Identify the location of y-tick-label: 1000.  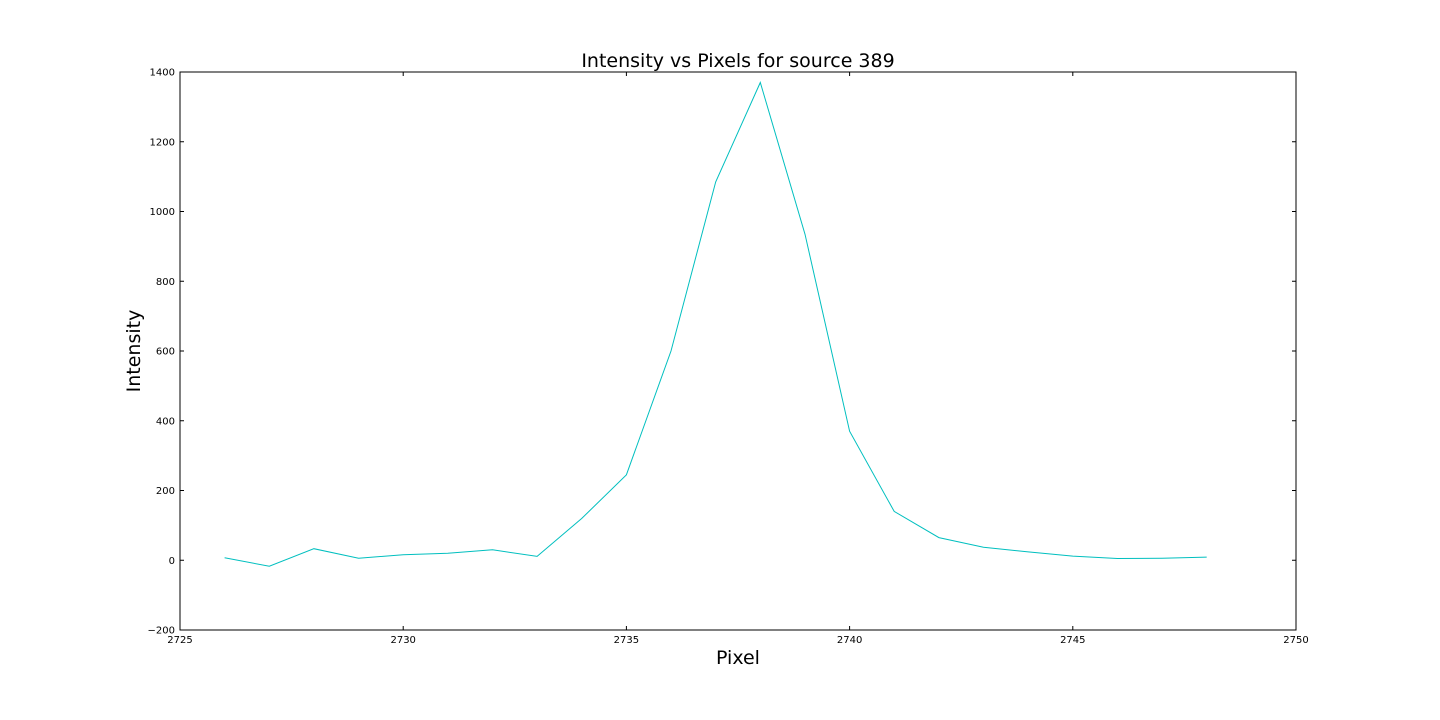
(162, 212).